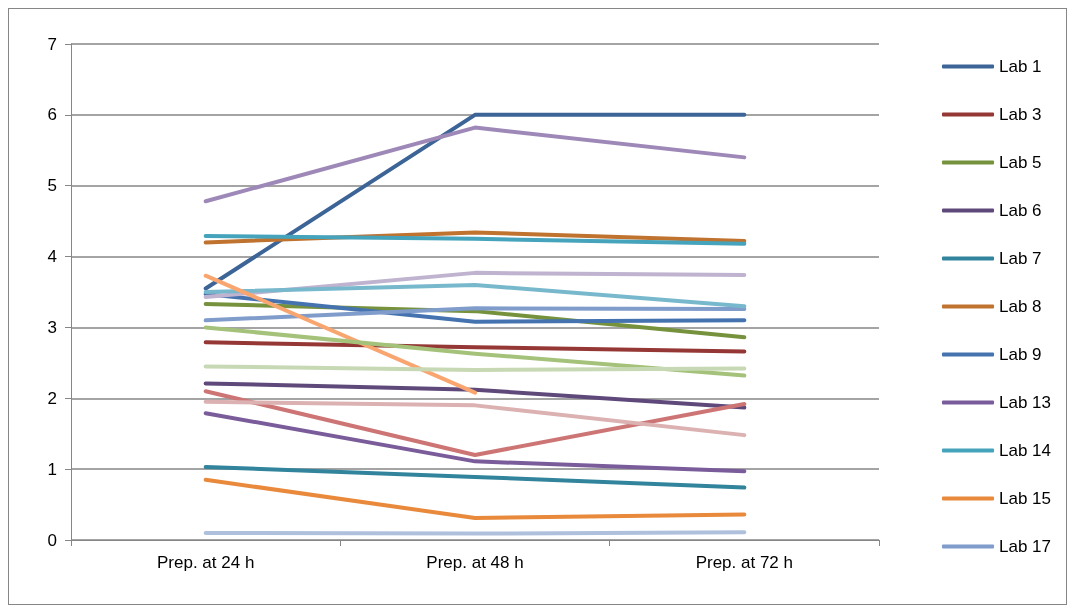 This screenshot has width=1075, height=613. Describe the element at coordinates (52, 469) in the screenshot. I see `y-tick-label: 1` at that location.